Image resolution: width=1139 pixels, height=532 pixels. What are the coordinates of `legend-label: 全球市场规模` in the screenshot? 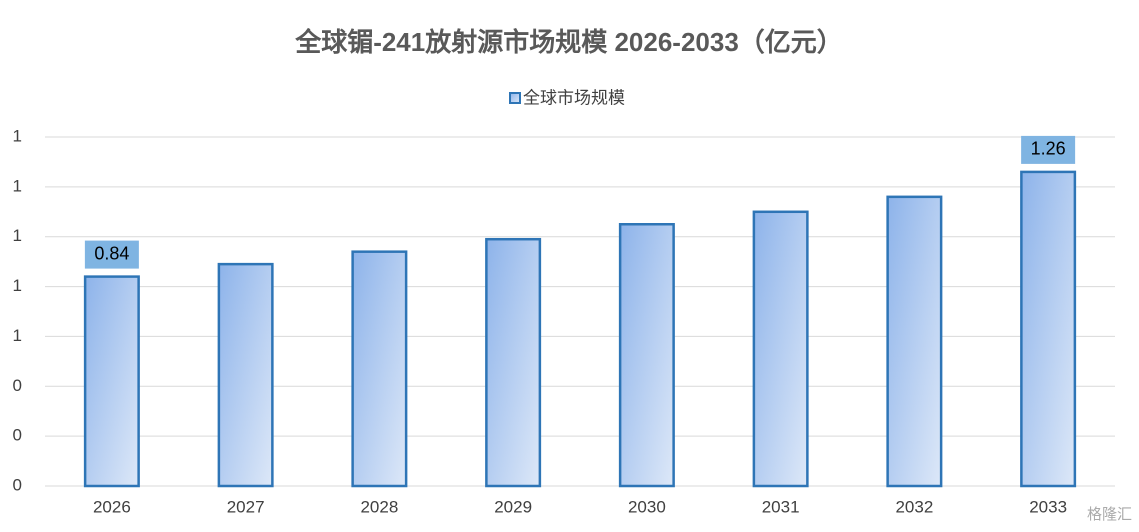 It's located at (574, 97).